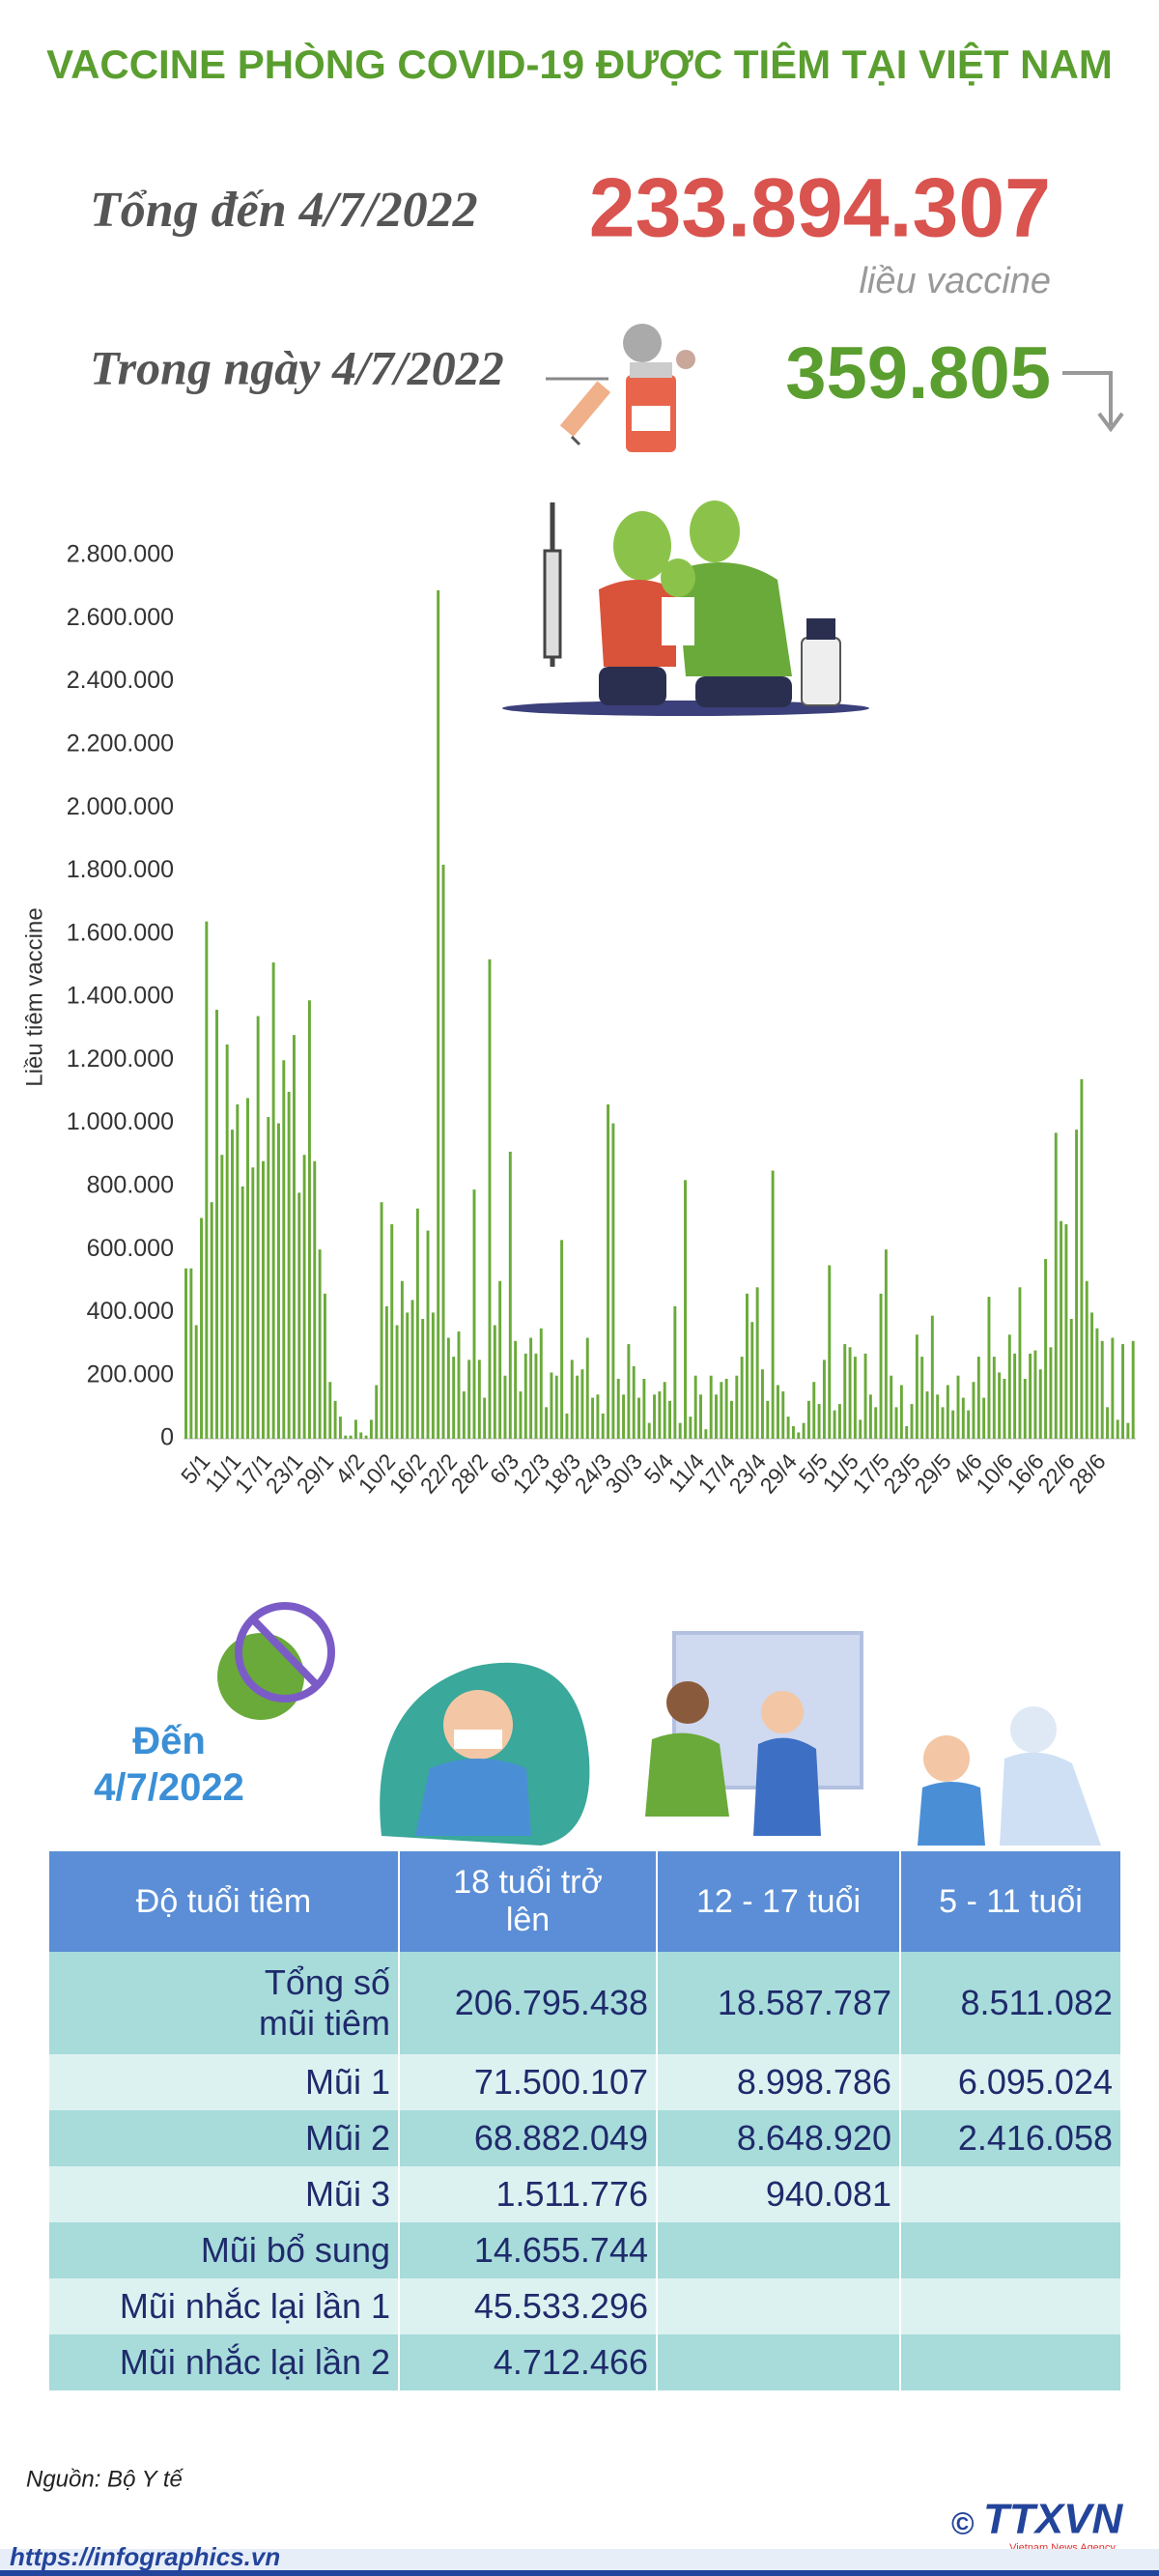 This screenshot has width=1159, height=2576. Describe the element at coordinates (34, 997) in the screenshot. I see `y-axis-title: Liều tiêm vaccine` at that location.